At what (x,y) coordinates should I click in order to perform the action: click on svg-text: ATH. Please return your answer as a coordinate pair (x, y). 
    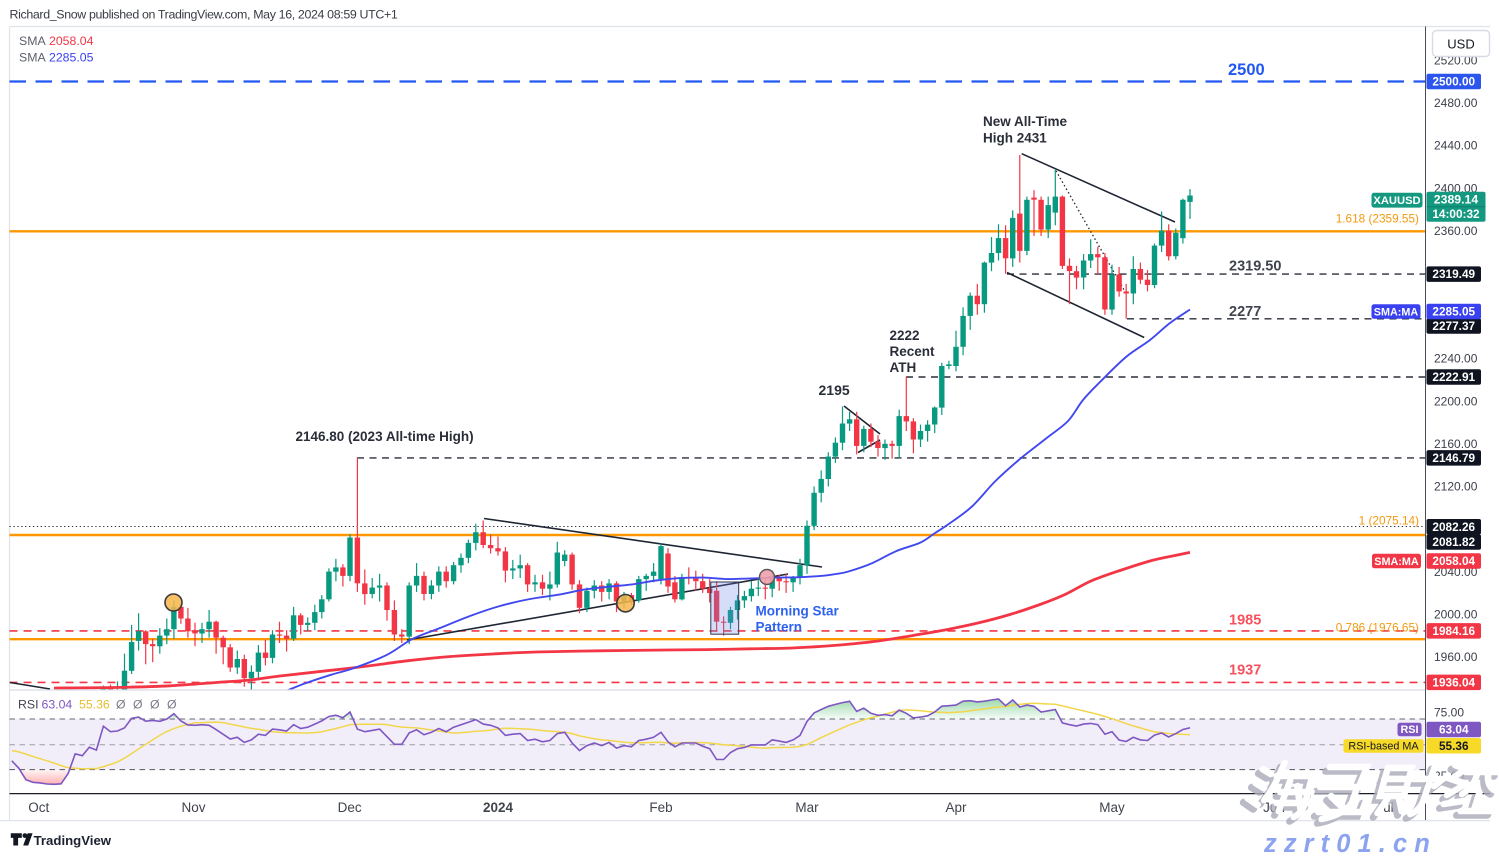
    Looking at the image, I should click on (903, 367).